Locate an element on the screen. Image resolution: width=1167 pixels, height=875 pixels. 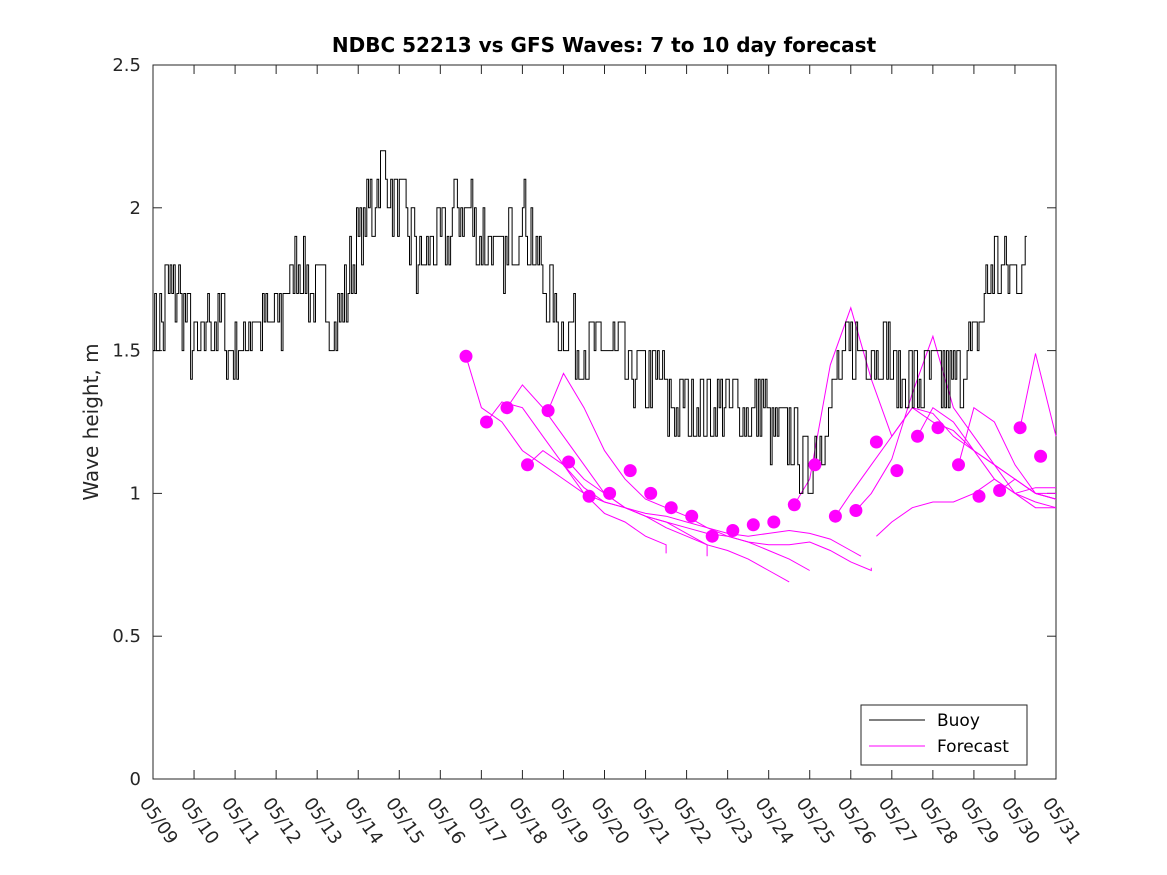
y-tick-label: 0.5 is located at coordinates (126, 636).